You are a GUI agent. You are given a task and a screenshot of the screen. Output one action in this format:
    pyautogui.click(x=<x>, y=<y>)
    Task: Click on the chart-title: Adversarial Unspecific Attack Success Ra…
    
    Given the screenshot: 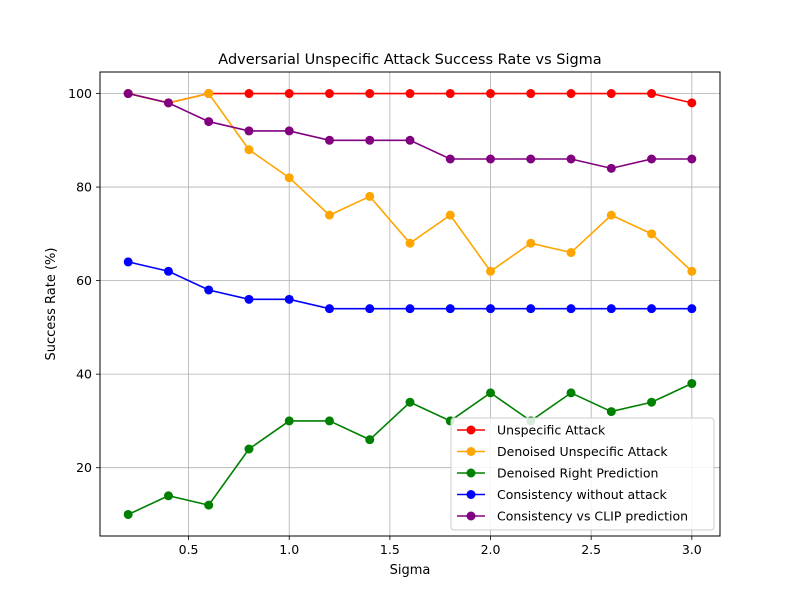 What is the action you would take?
    pyautogui.click(x=409, y=60)
    